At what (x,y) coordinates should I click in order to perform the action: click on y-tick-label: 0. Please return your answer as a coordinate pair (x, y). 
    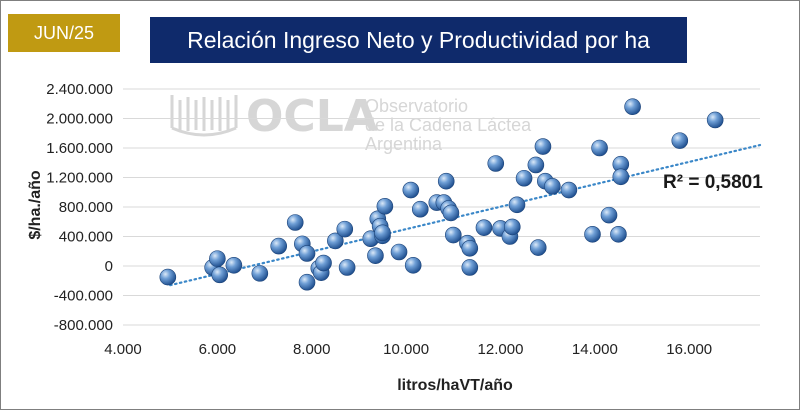
    Looking at the image, I should click on (109, 266).